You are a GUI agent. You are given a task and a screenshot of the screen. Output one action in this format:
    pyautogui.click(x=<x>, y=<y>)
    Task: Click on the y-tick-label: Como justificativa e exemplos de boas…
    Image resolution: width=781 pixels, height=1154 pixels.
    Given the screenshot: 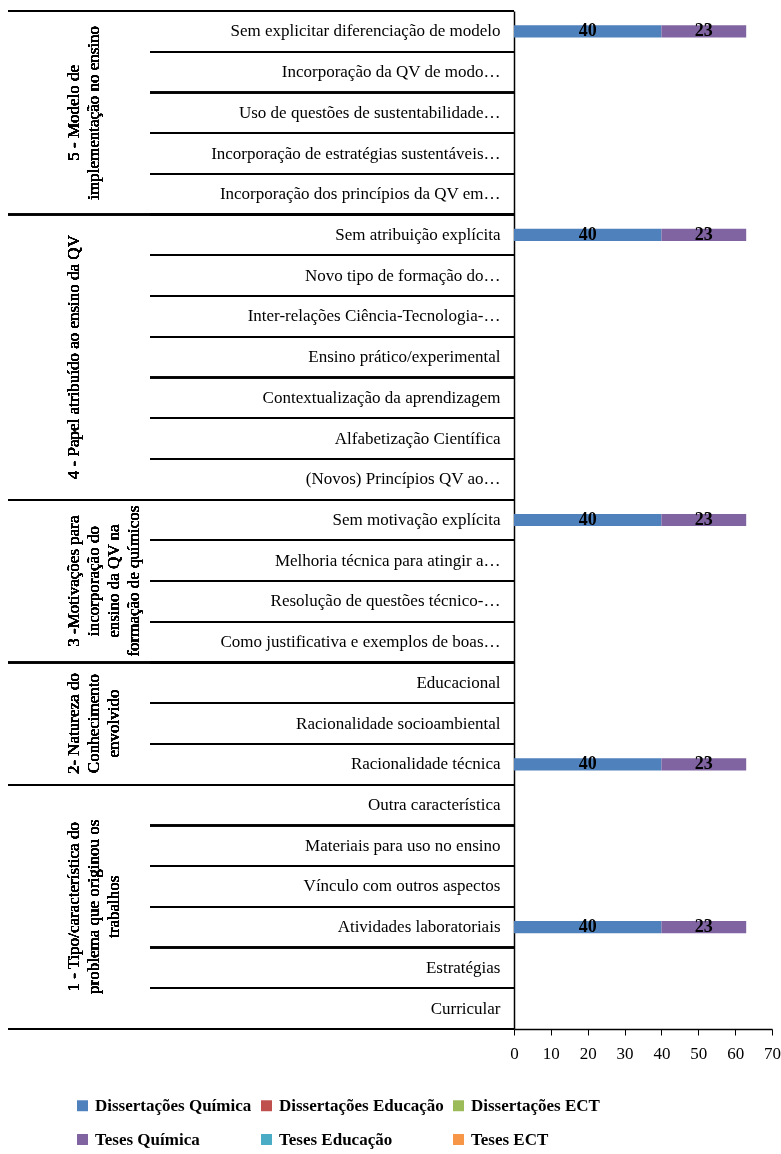 What is the action you would take?
    pyautogui.click(x=360, y=642)
    